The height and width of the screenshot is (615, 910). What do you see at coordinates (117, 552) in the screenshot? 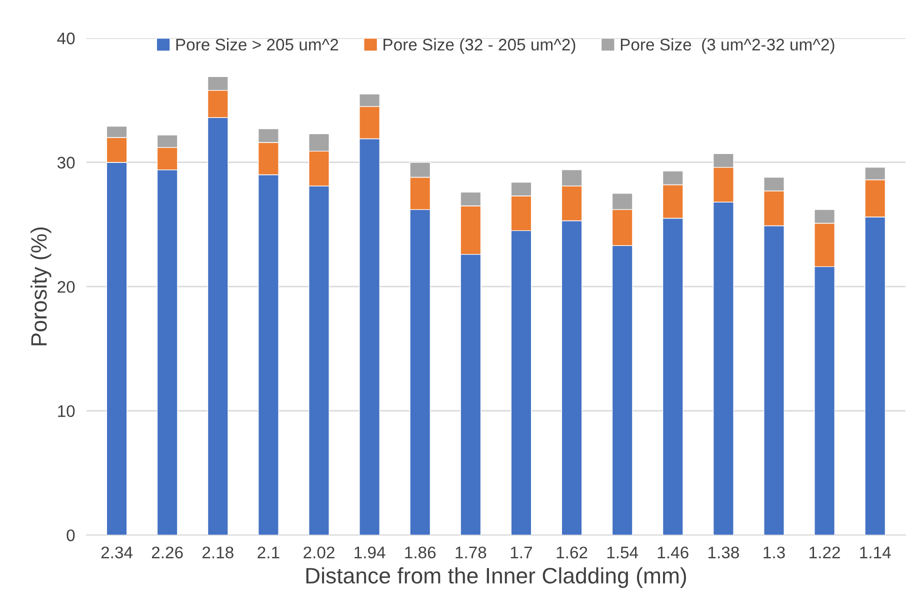
I see `x-tick-label: 2.34` at bounding box center [117, 552].